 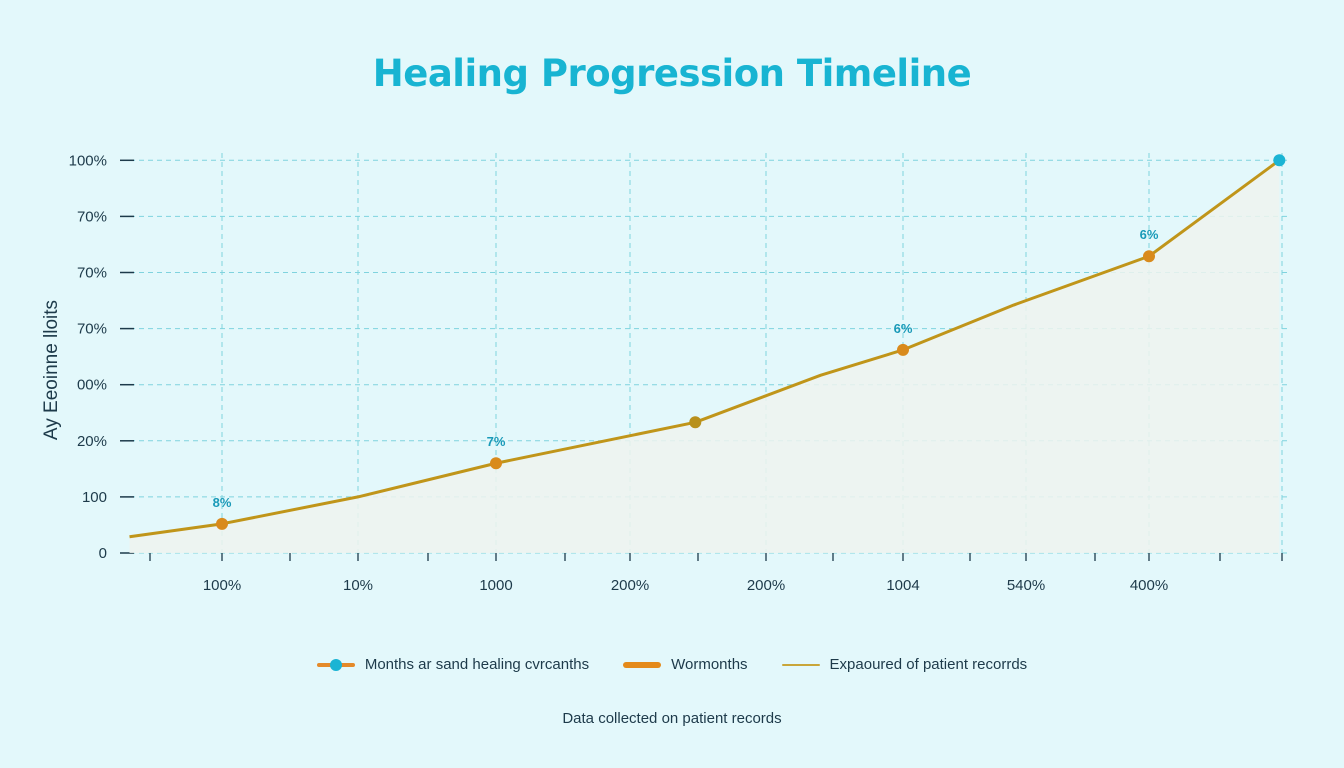 I want to click on y-tick-label: 00%, so click(x=92, y=385).